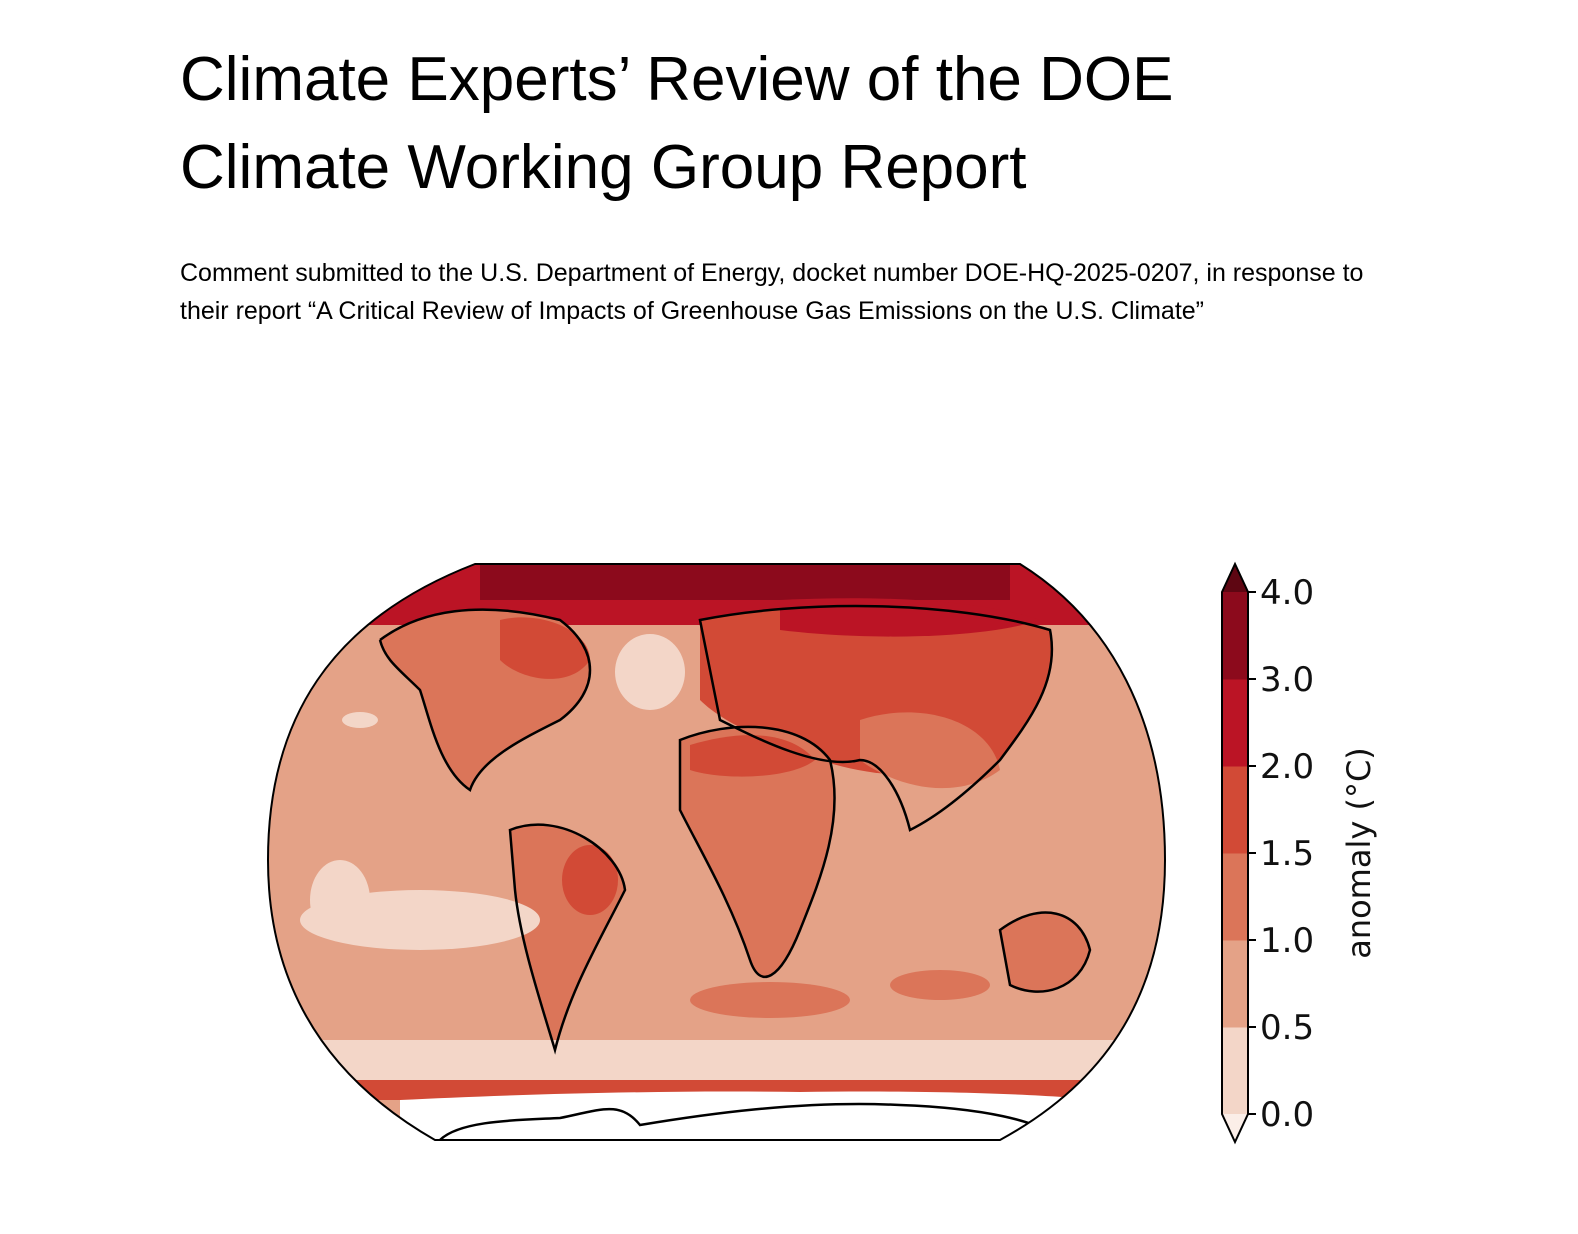 Image resolution: width=1578 pixels, height=1234 pixels. What do you see at coordinates (650, 672) in the screenshot?
I see `region-north-atlantic-cold` at bounding box center [650, 672].